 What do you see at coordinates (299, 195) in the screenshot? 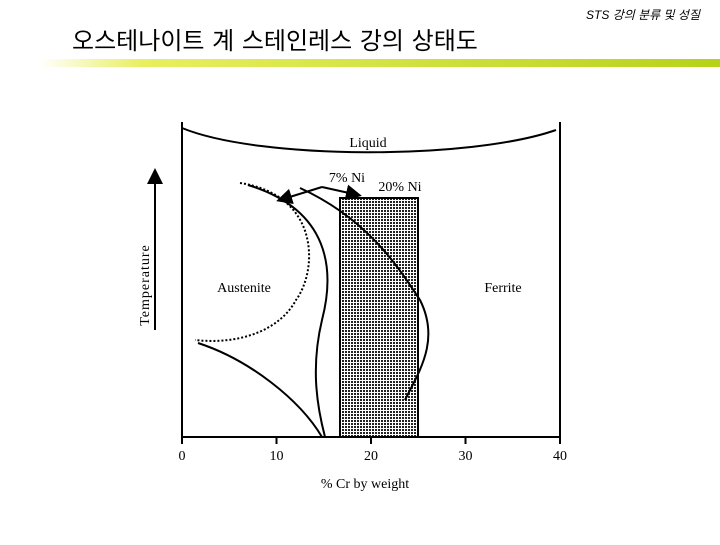
I see `arrow-7ni` at bounding box center [299, 195].